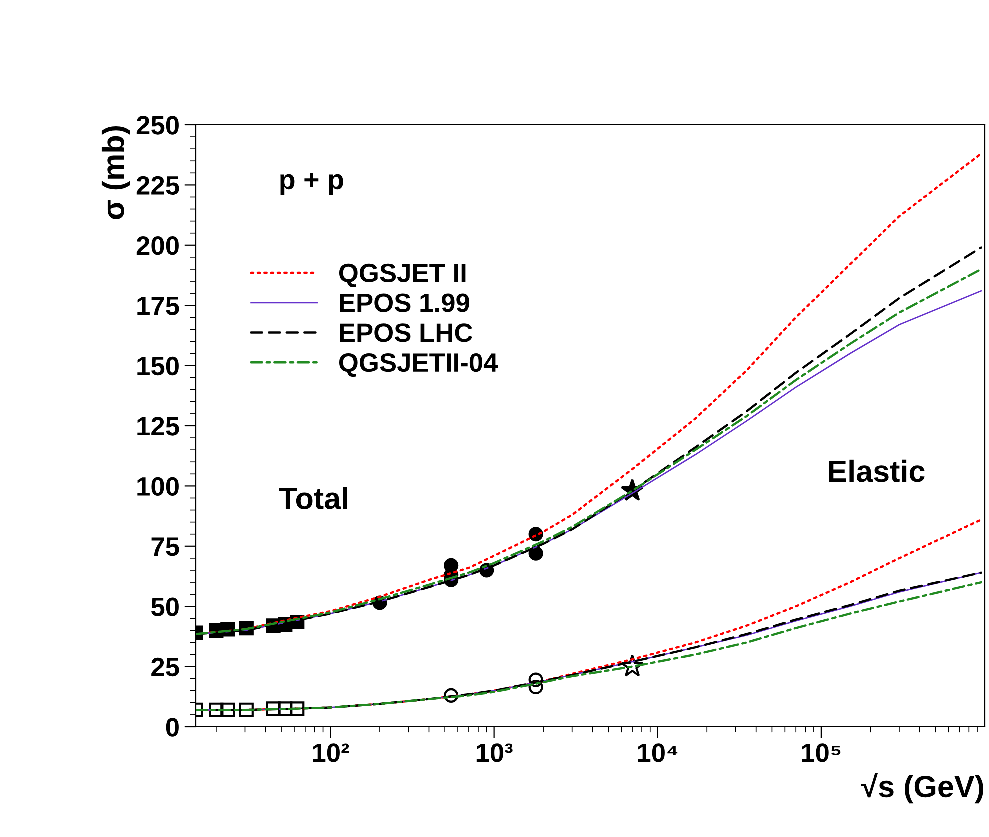 The width and height of the screenshot is (989, 837). Describe the element at coordinates (312, 184) in the screenshot. I see `annotation: p + p` at that location.